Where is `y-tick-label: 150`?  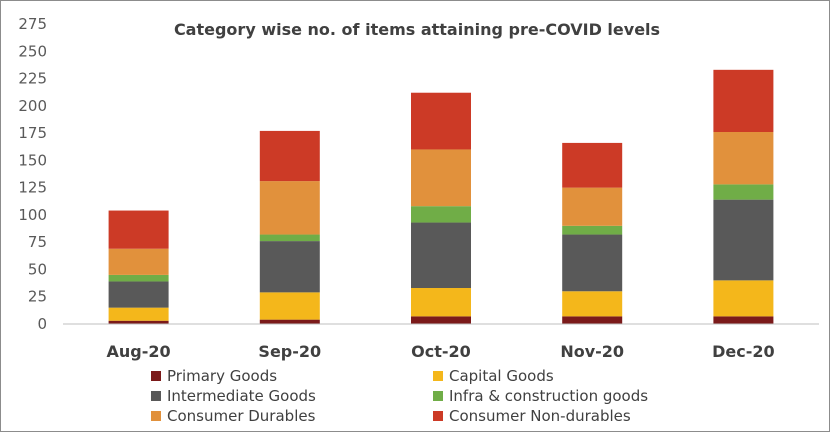 y-tick-label: 150 is located at coordinates (32, 160).